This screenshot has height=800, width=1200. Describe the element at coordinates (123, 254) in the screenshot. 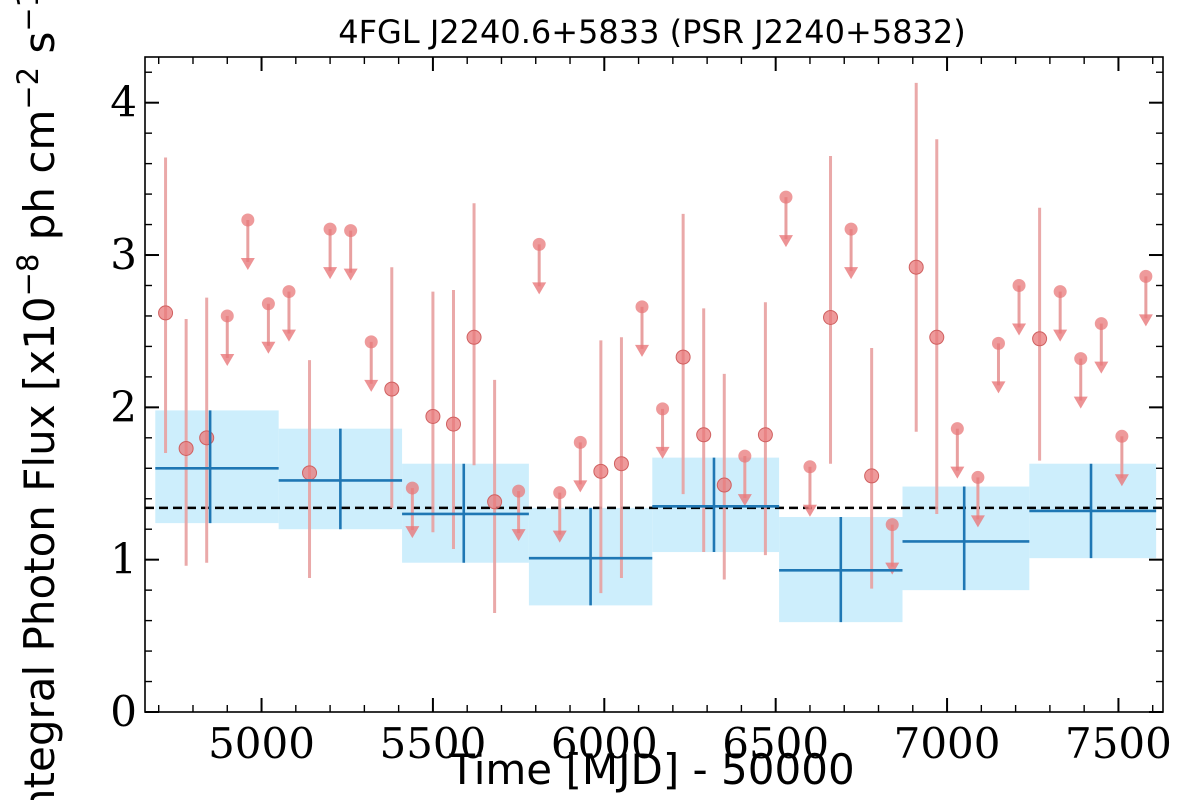

I see `y-tick-label: 3` at that location.